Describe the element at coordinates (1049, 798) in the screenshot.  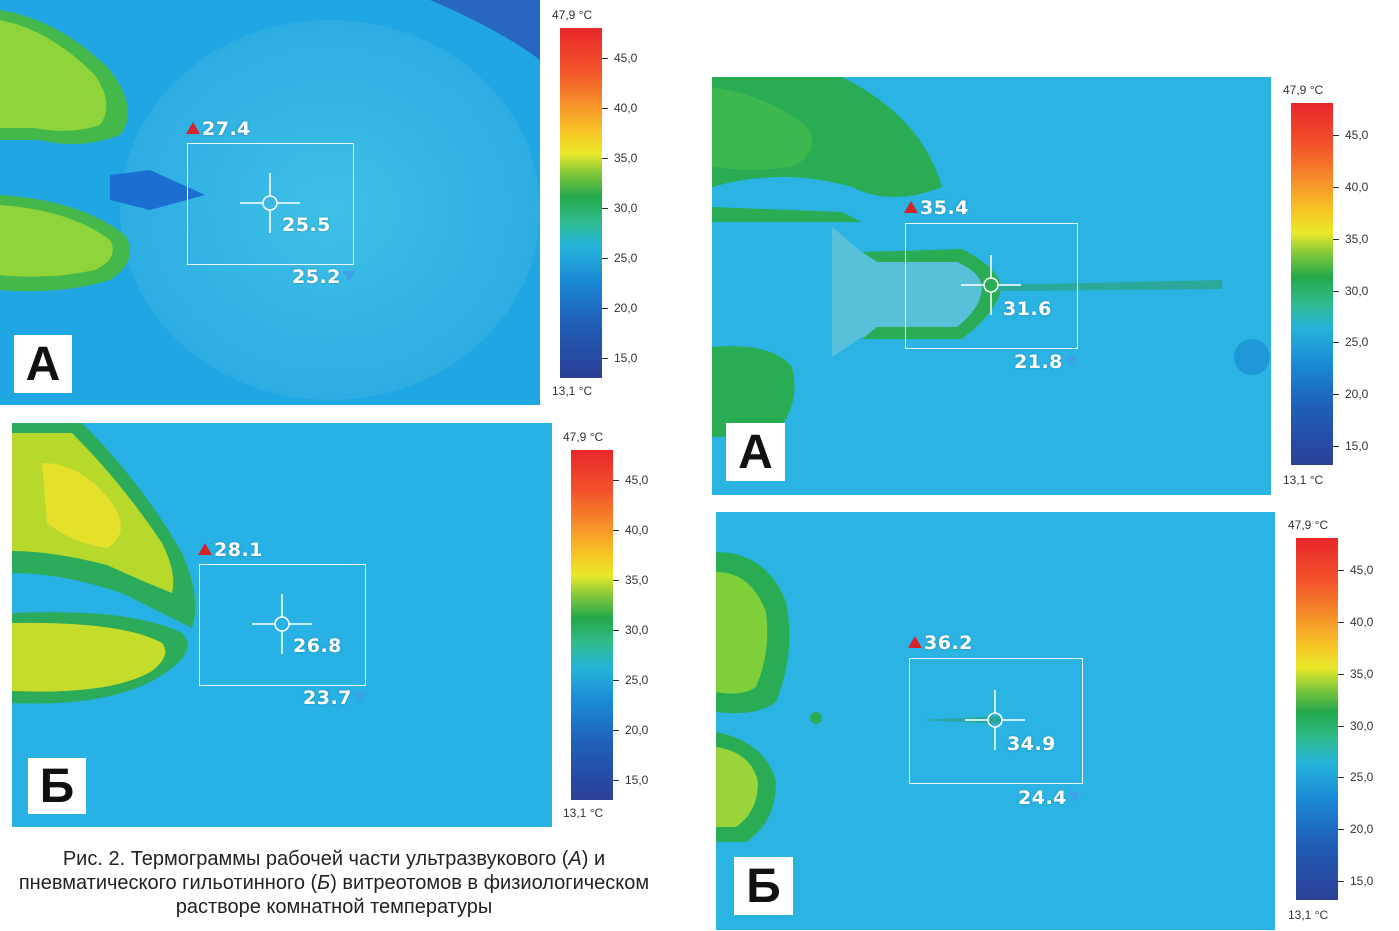
I see `min-temperature: 24.4` at that location.